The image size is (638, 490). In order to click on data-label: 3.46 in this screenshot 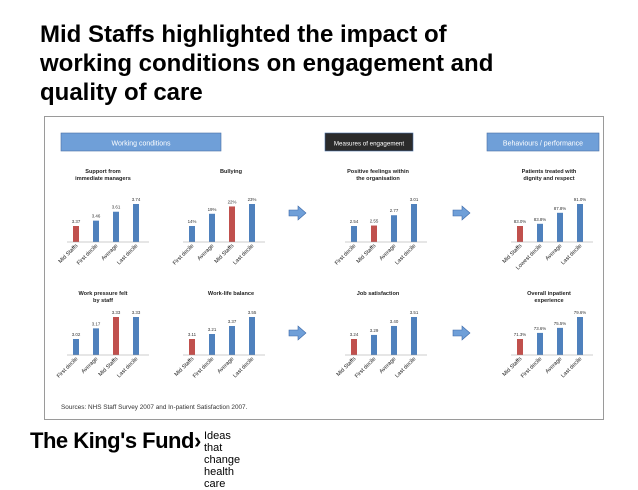, I will do `click(96, 216)`.